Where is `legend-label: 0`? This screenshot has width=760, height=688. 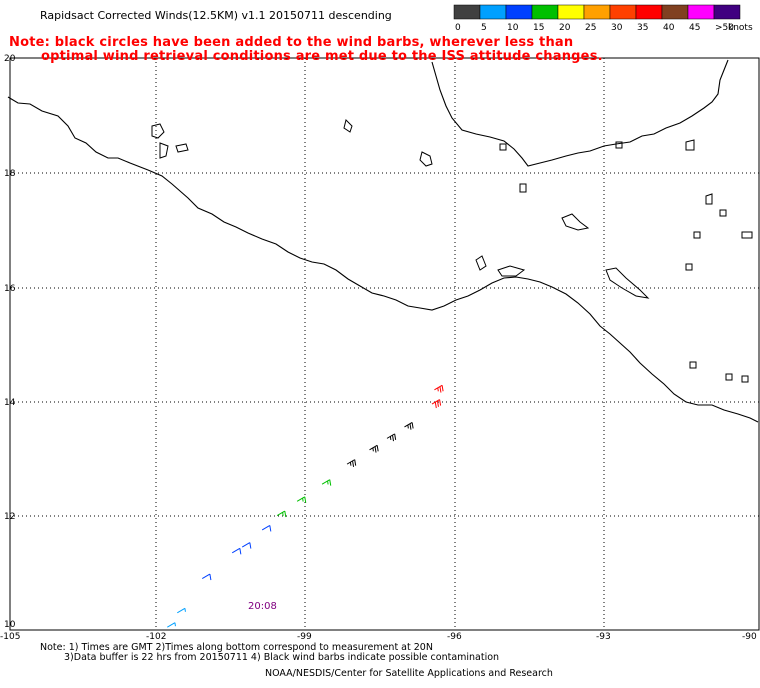
legend-label: 0 is located at coordinates (458, 28).